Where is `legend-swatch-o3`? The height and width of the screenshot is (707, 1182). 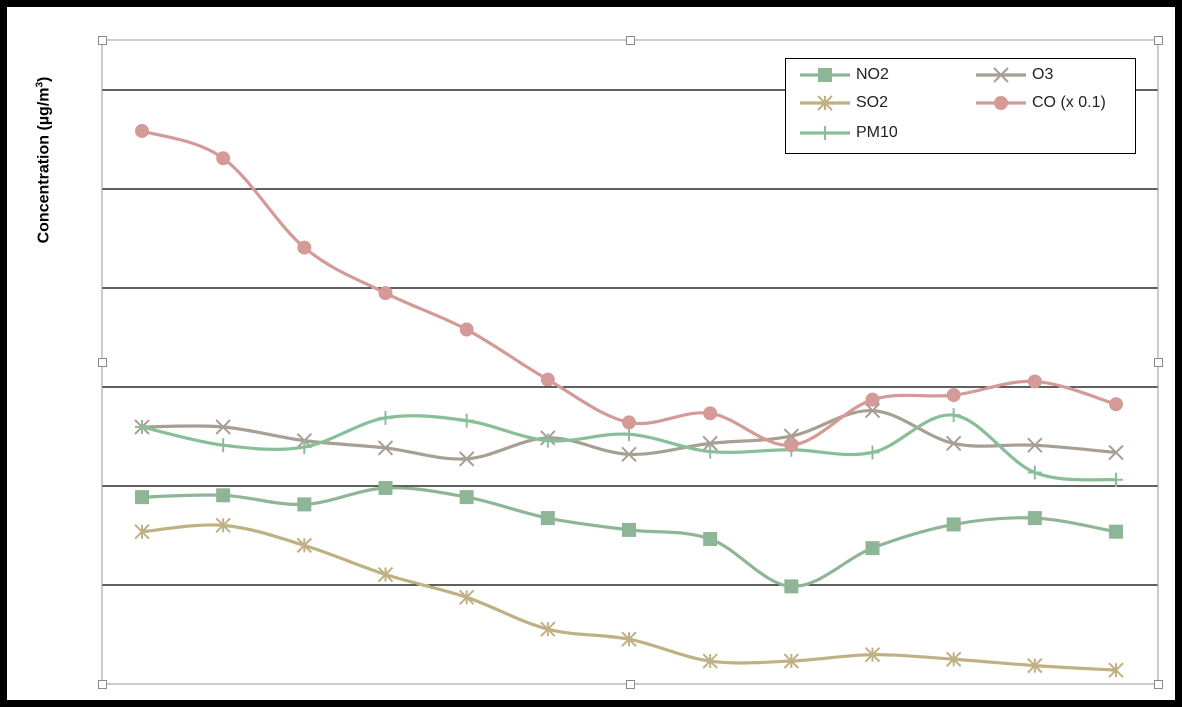 legend-swatch-o3 is located at coordinates (1001, 75).